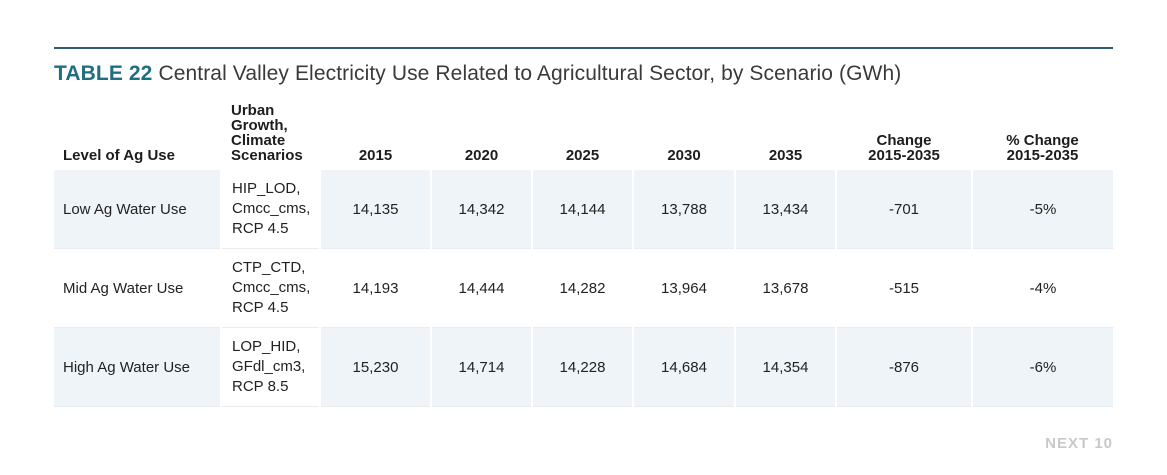 The image size is (1167, 475). I want to click on cell-2025: 14,282, so click(582, 288).